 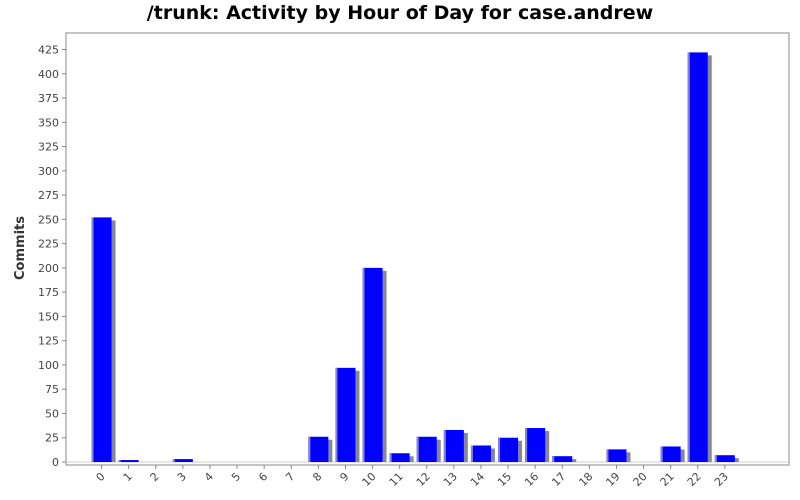 I want to click on x-tick-label: 2, so click(x=155, y=477).